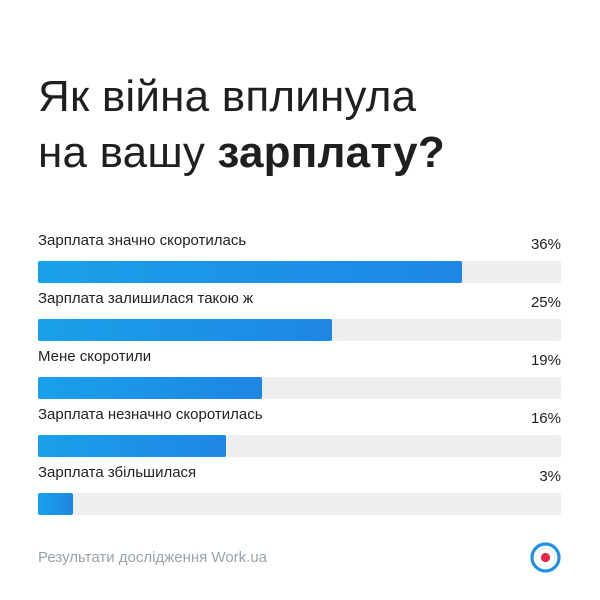 The image size is (600, 600). Describe the element at coordinates (299, 489) in the screenshot. I see `bar-row: Зарплата збільшилася 3%` at that location.